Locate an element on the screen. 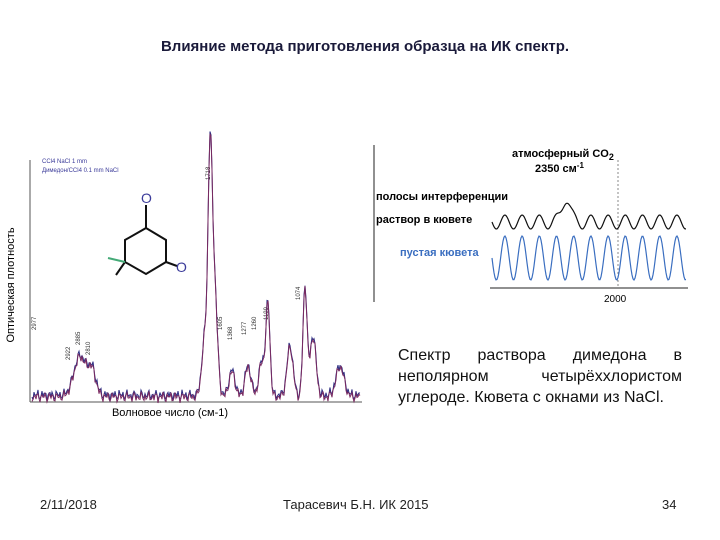 The height and width of the screenshot is (540, 720). peak-label: 2810 is located at coordinates (89, 348).